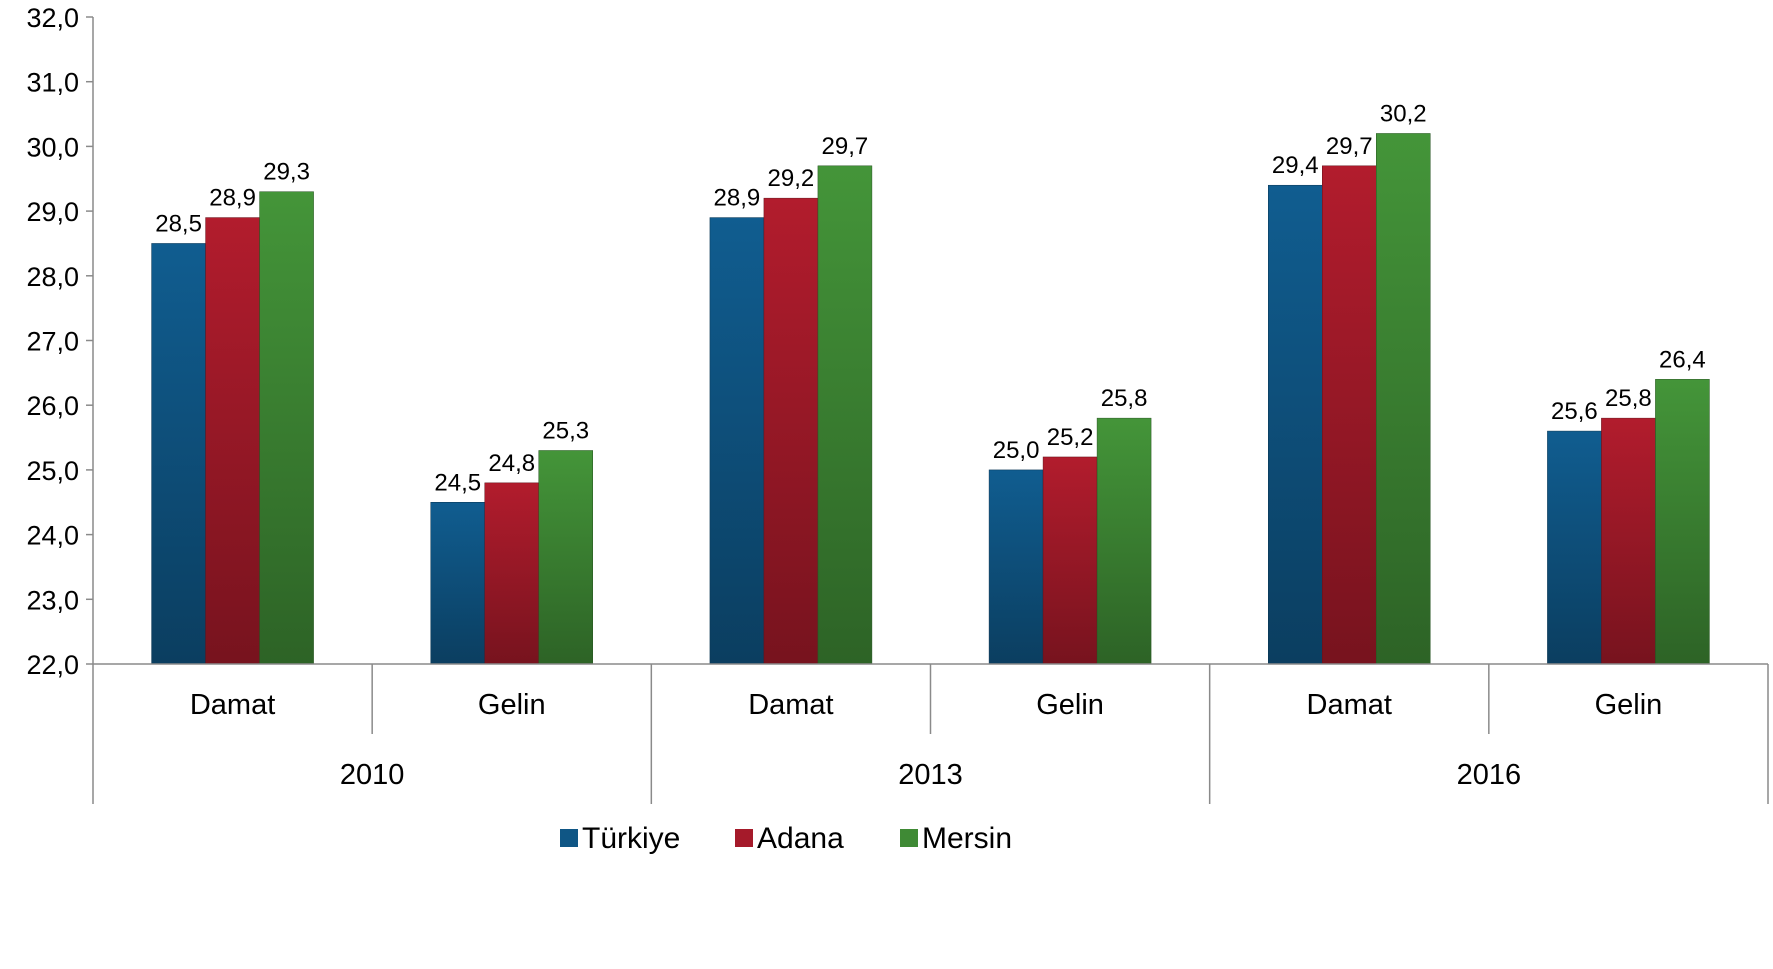  I want to click on y-tick-label: 32,0, so click(52, 18).